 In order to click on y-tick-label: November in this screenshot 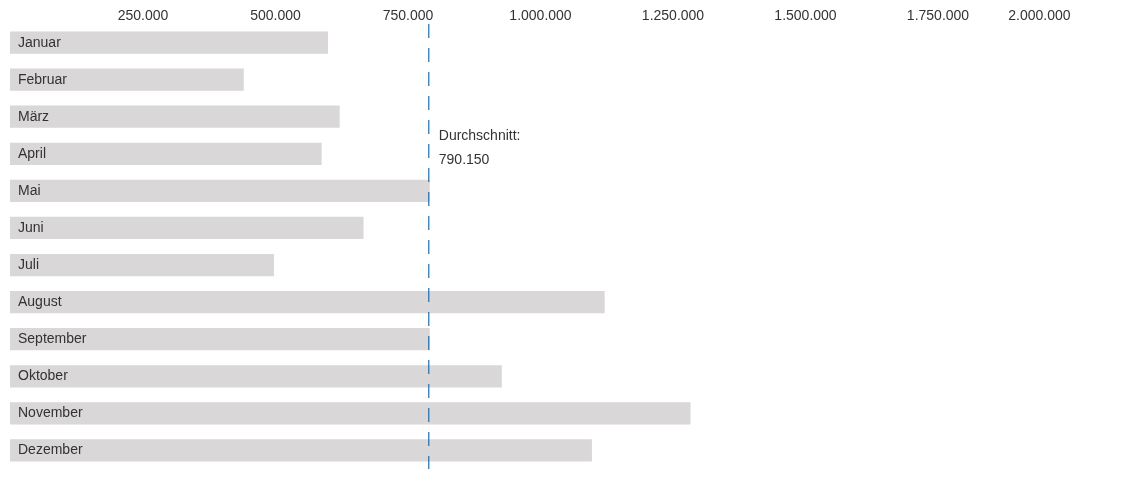, I will do `click(50, 412)`.